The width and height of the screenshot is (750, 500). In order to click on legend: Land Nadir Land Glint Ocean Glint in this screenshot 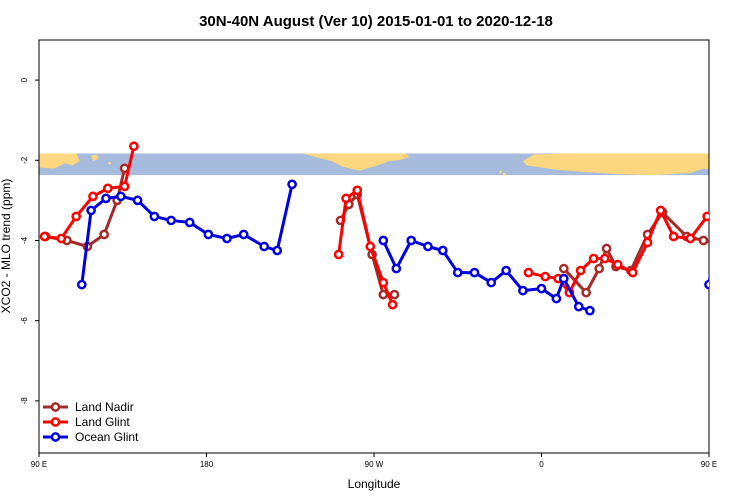, I will do `click(91, 422)`.